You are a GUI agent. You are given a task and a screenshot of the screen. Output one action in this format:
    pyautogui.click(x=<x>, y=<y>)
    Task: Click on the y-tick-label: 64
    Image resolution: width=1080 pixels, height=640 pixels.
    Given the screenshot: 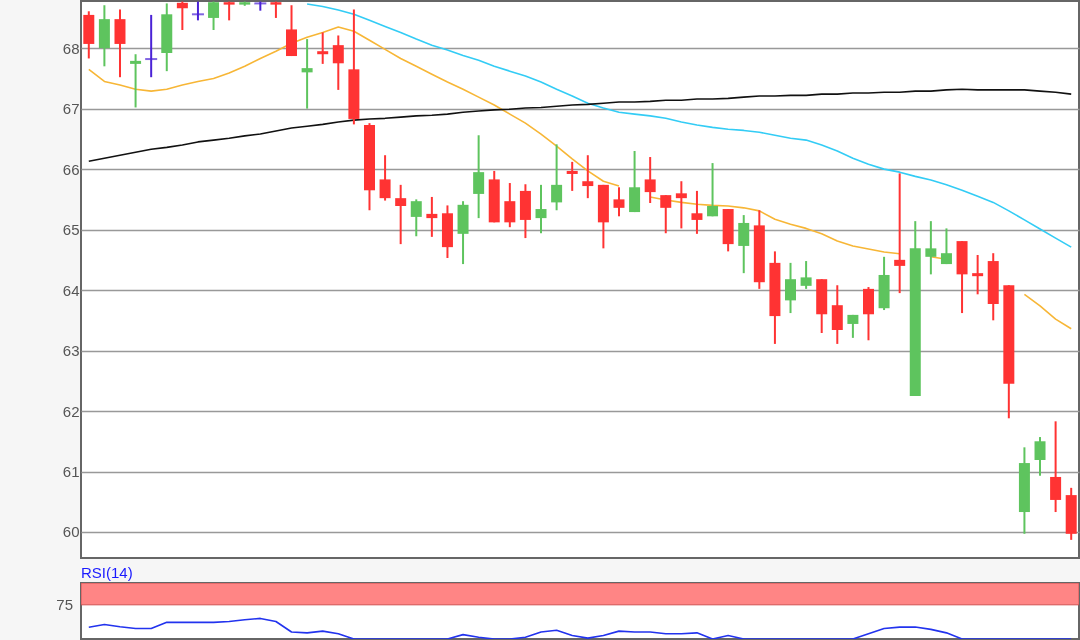 What is the action you would take?
    pyautogui.click(x=71, y=290)
    